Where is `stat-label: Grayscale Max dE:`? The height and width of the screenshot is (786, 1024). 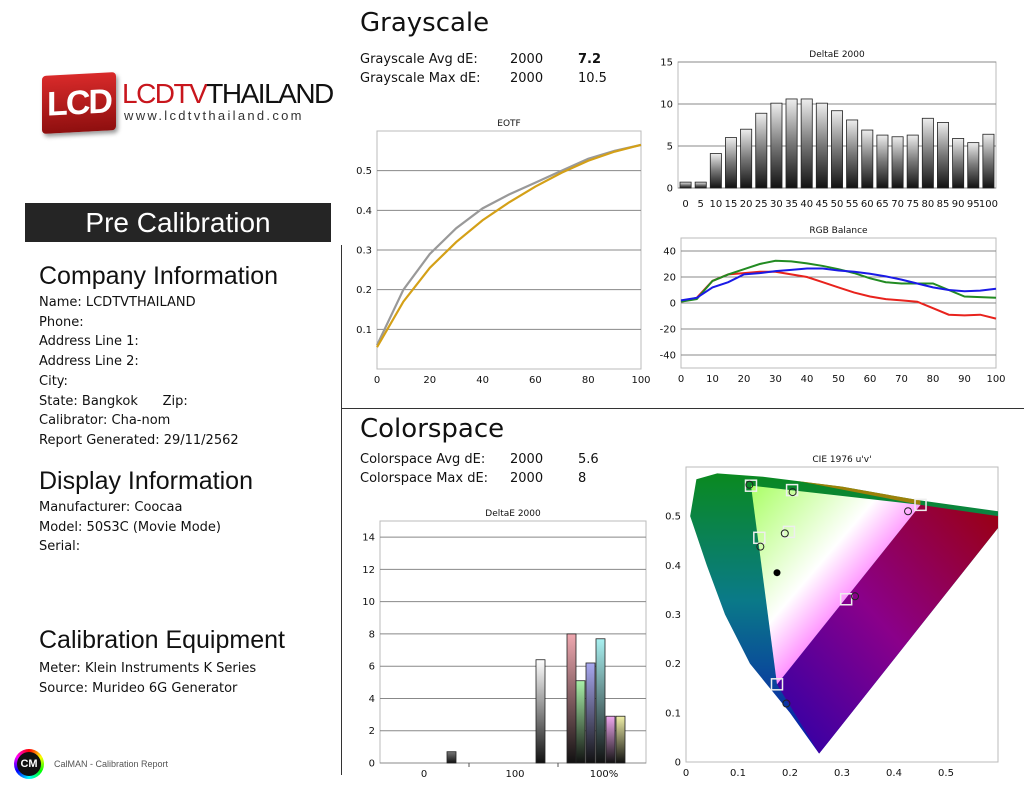
stat-label: Grayscale Max dE: is located at coordinates (420, 78).